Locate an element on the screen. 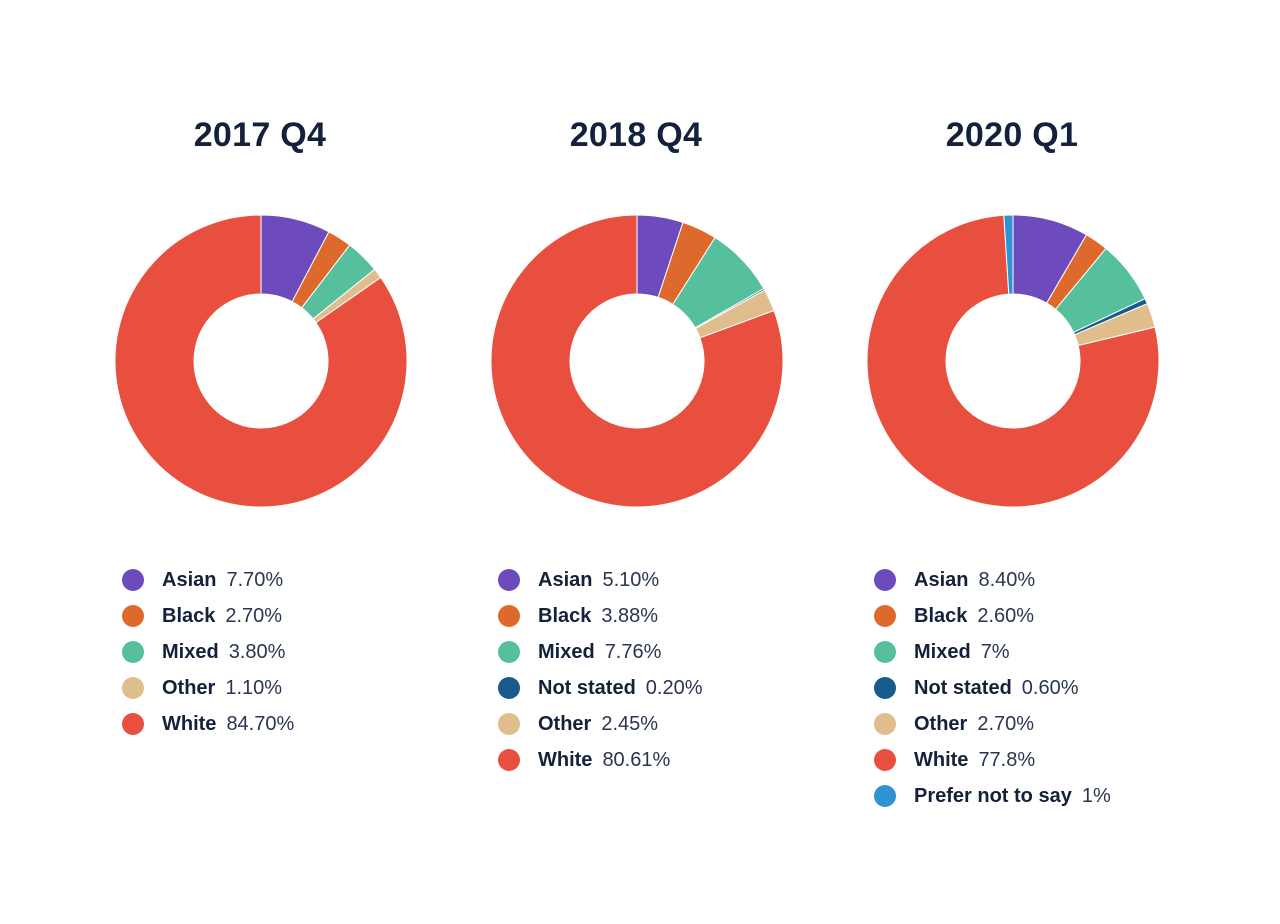 Image resolution: width=1280 pixels, height=924 pixels. legend-value: 0.20% is located at coordinates (674, 687).